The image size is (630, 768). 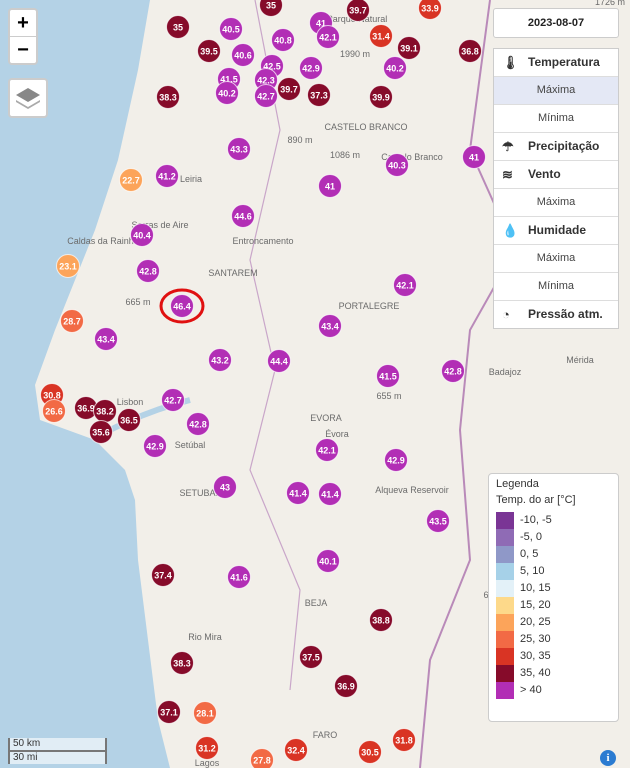 What do you see at coordinates (430, 10) in the screenshot?
I see `station-marker: 33.9` at bounding box center [430, 10].